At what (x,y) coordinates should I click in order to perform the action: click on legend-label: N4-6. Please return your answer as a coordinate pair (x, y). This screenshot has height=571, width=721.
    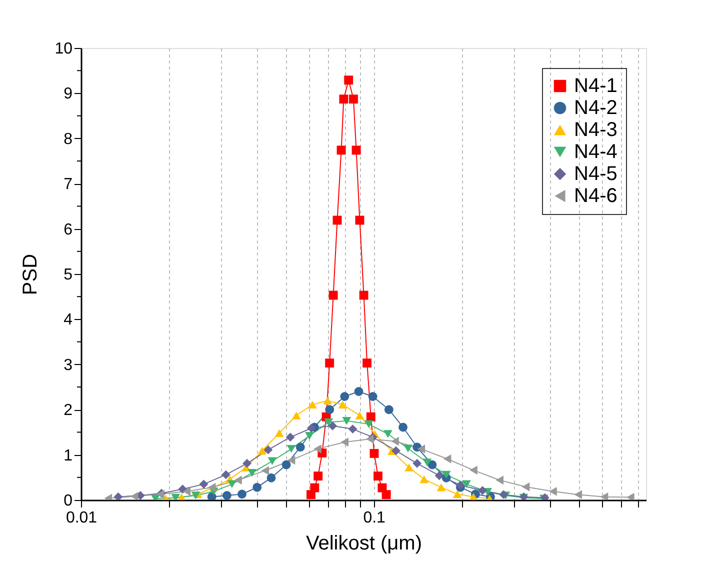
    Looking at the image, I should click on (596, 196).